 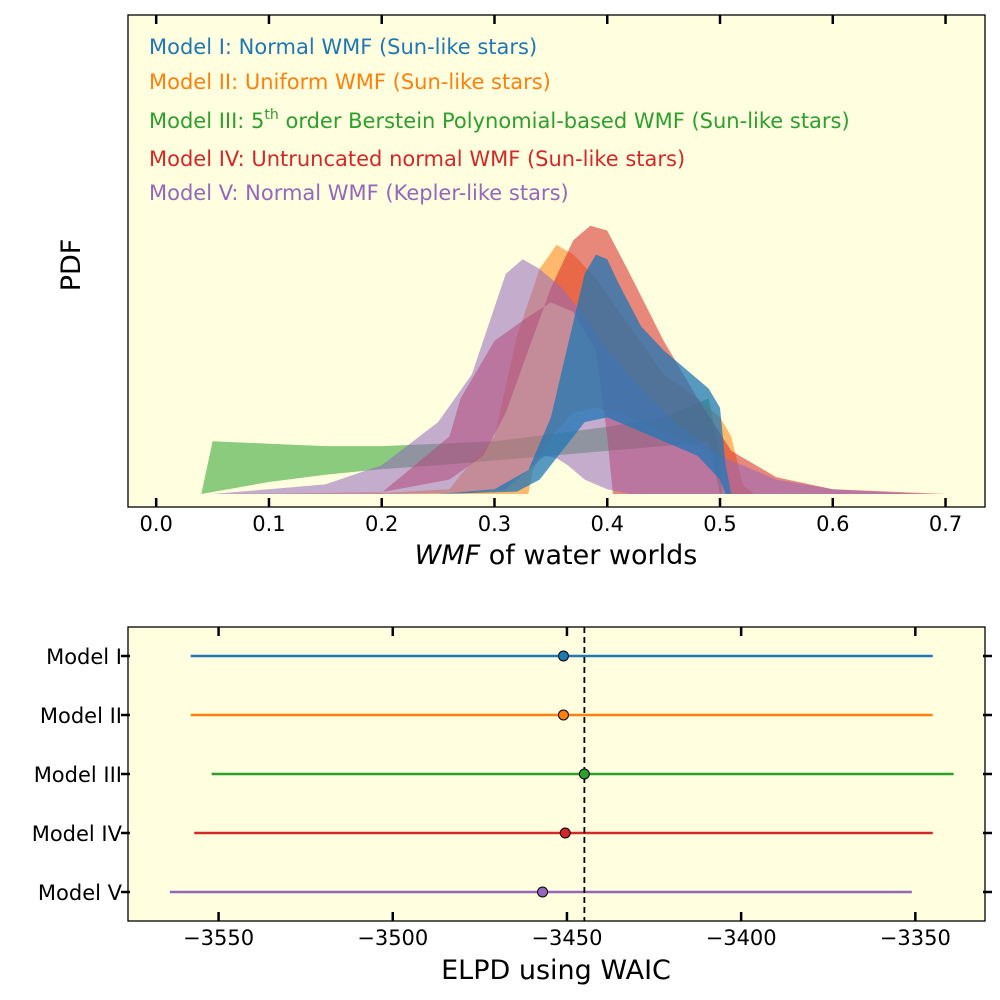 I want to click on pdf-x-tick-label: 0.5, so click(x=719, y=524).